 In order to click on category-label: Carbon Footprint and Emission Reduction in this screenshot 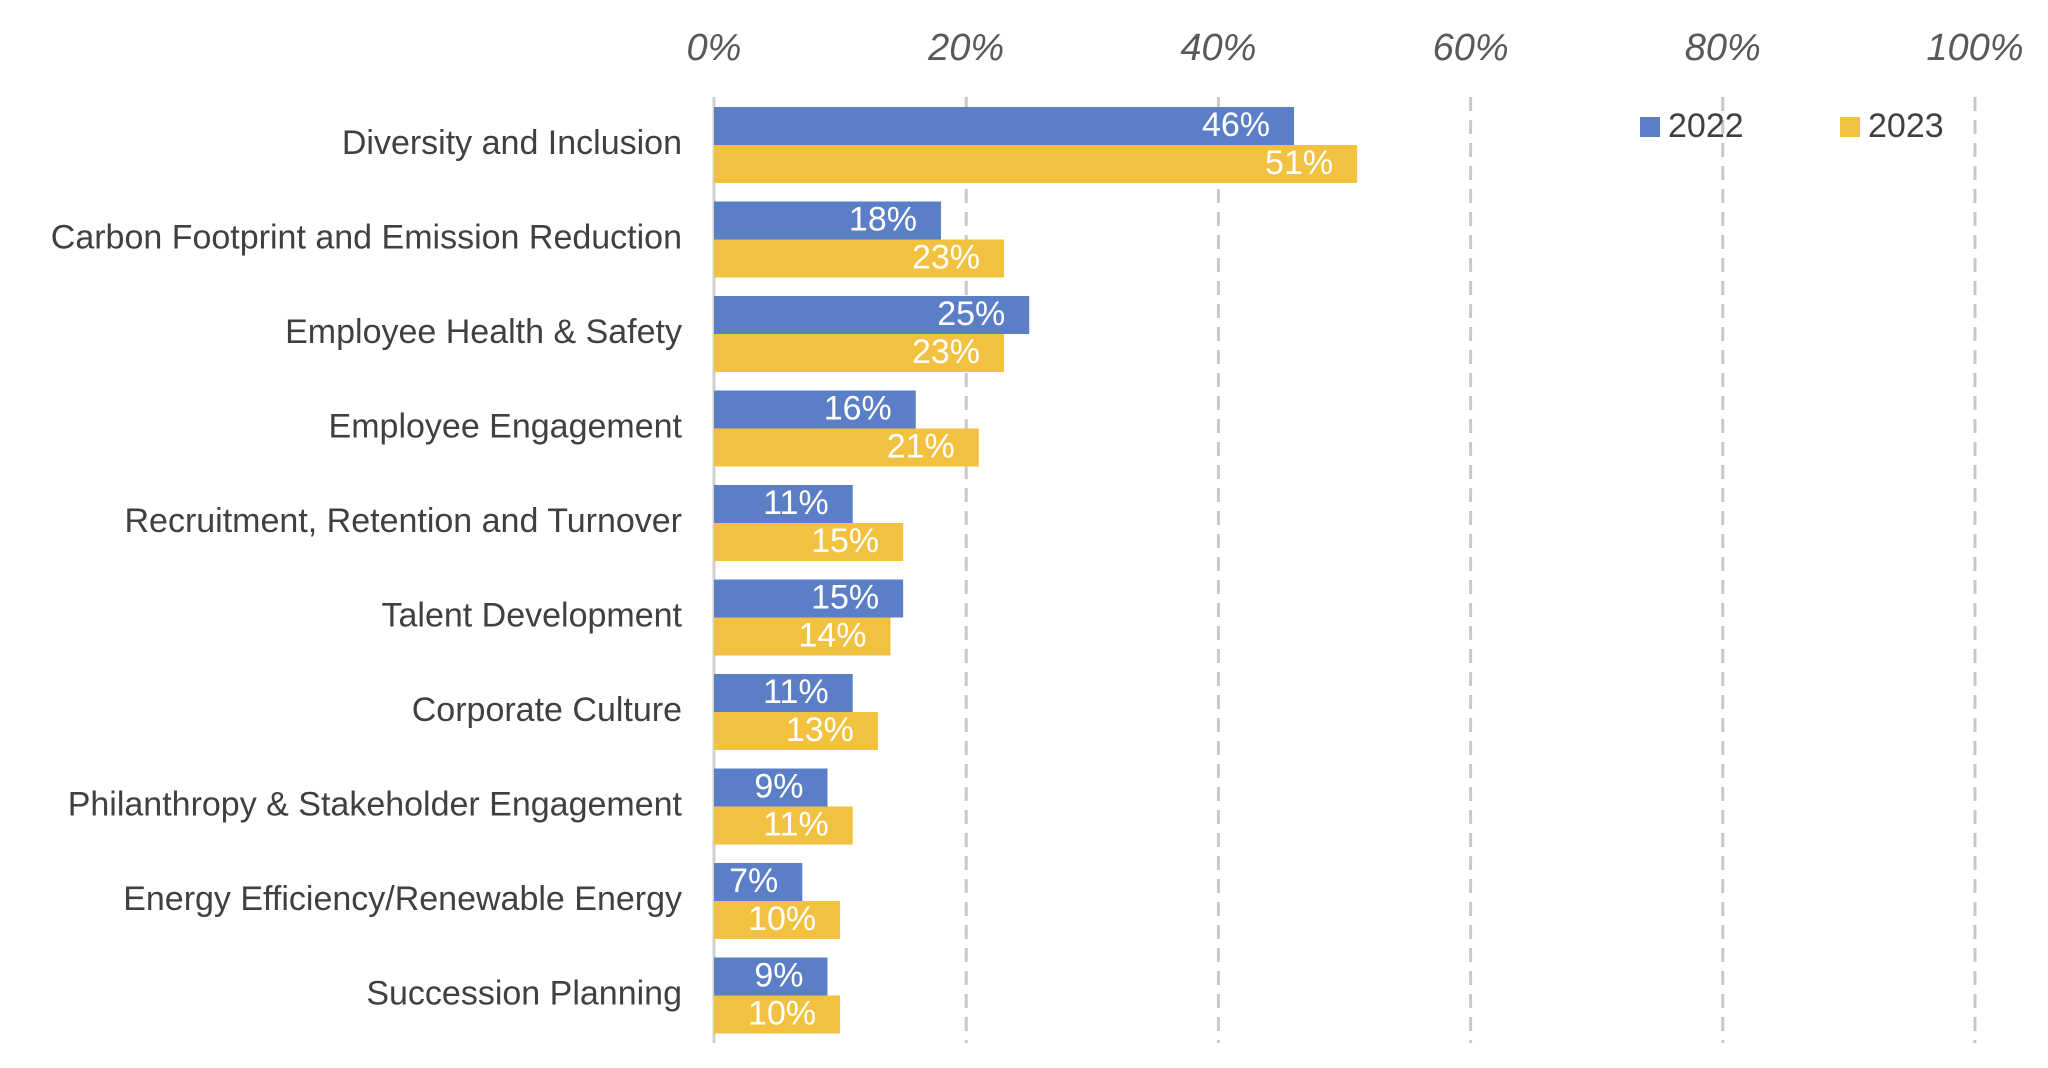, I will do `click(366, 237)`.